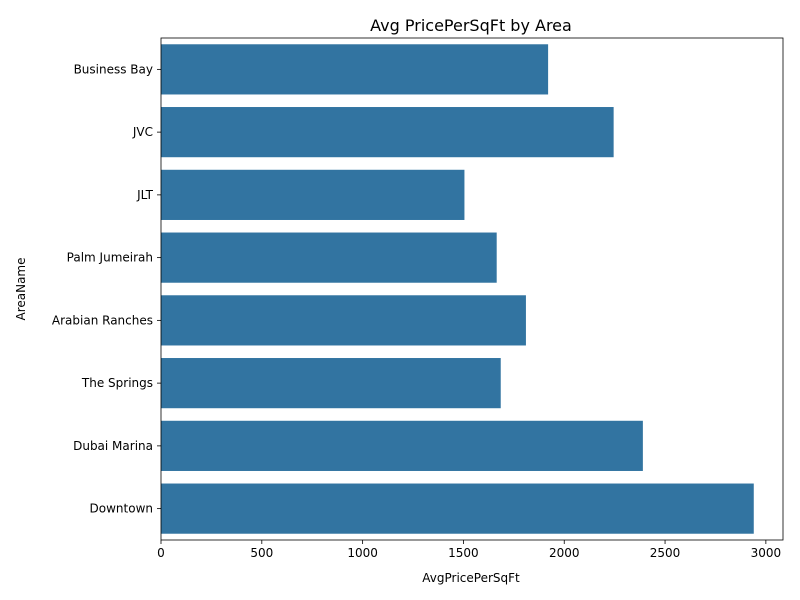  Describe the element at coordinates (113, 446) in the screenshot. I see `y-tick-label: Dubai Marina` at that location.